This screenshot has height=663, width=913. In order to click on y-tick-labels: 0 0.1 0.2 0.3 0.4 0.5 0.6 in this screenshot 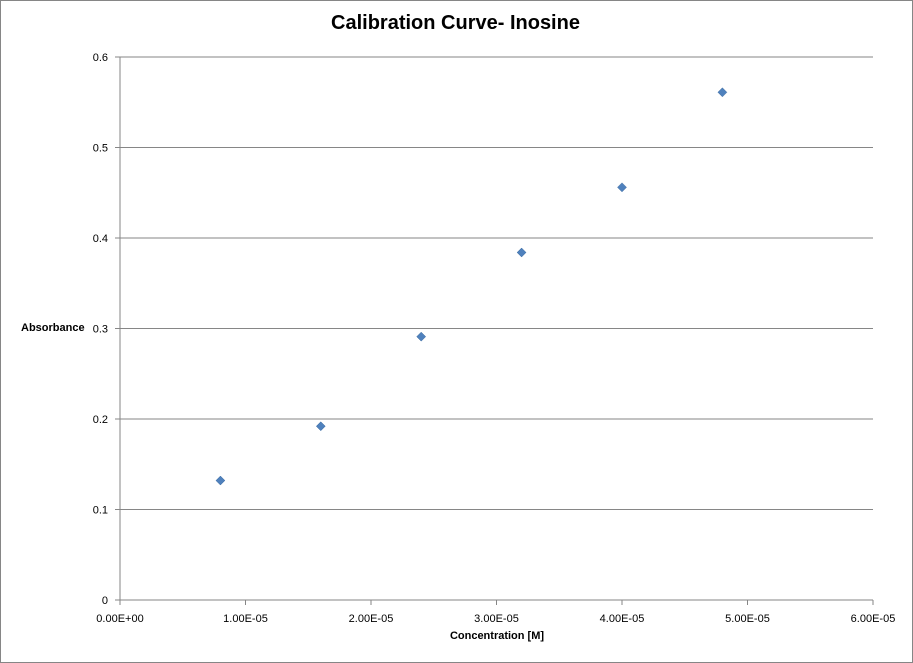, I will do `click(100, 329)`.